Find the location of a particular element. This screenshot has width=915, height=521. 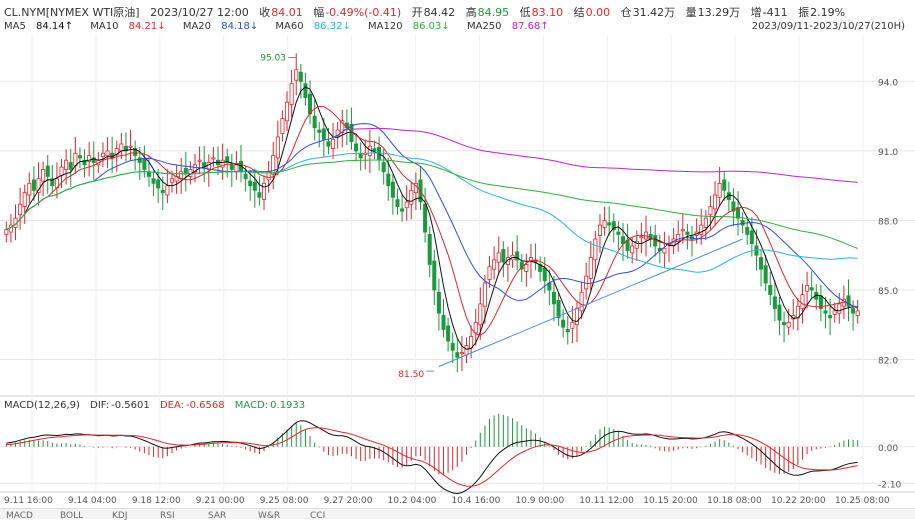

tab-boll: BOLL is located at coordinates (72, 516).